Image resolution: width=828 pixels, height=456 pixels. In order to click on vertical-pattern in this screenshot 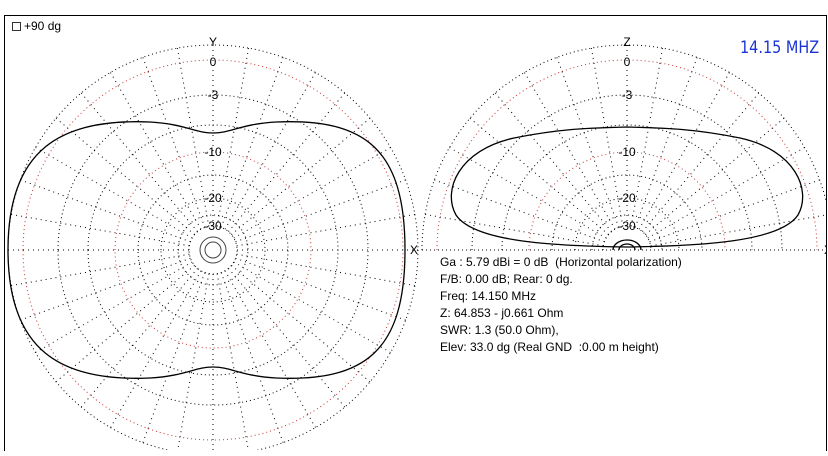, I will do `click(627, 187)`.